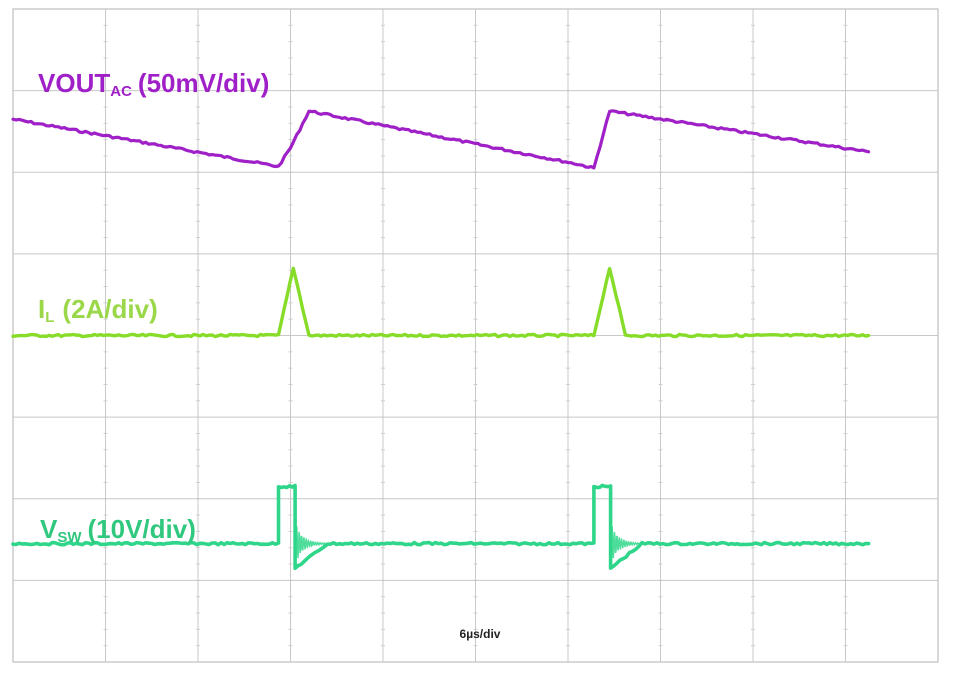  What do you see at coordinates (118, 530) in the screenshot?
I see `vsw-label: VSW (10V/div)` at bounding box center [118, 530].